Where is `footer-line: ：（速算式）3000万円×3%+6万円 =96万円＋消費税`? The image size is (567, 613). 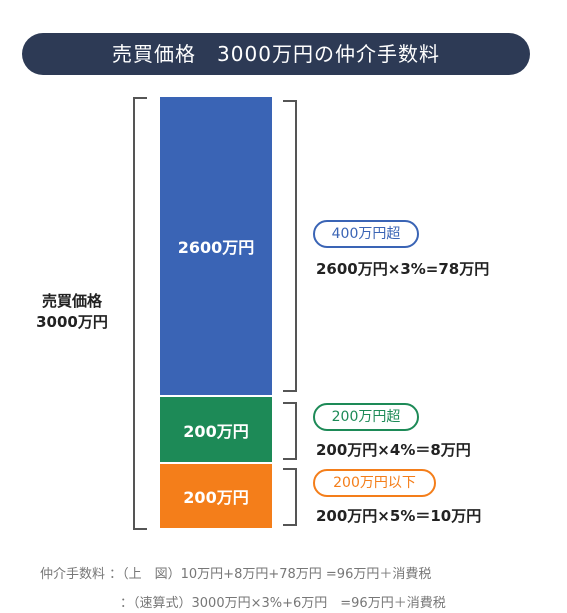
footer-line: ：（速算式）3000万円×3%+6万円 =96万円＋消費税 is located at coordinates (283, 603).